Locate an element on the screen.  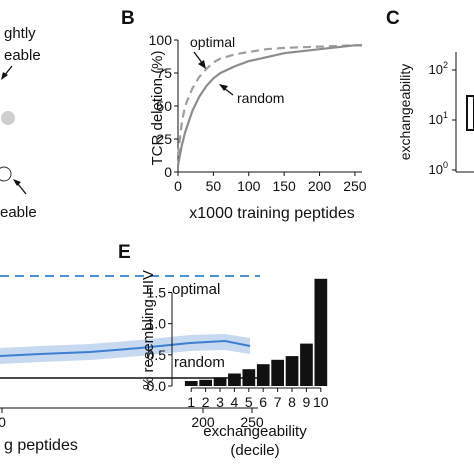
panel-b-legend-random-arrowhead is located at coordinates (223, 87).